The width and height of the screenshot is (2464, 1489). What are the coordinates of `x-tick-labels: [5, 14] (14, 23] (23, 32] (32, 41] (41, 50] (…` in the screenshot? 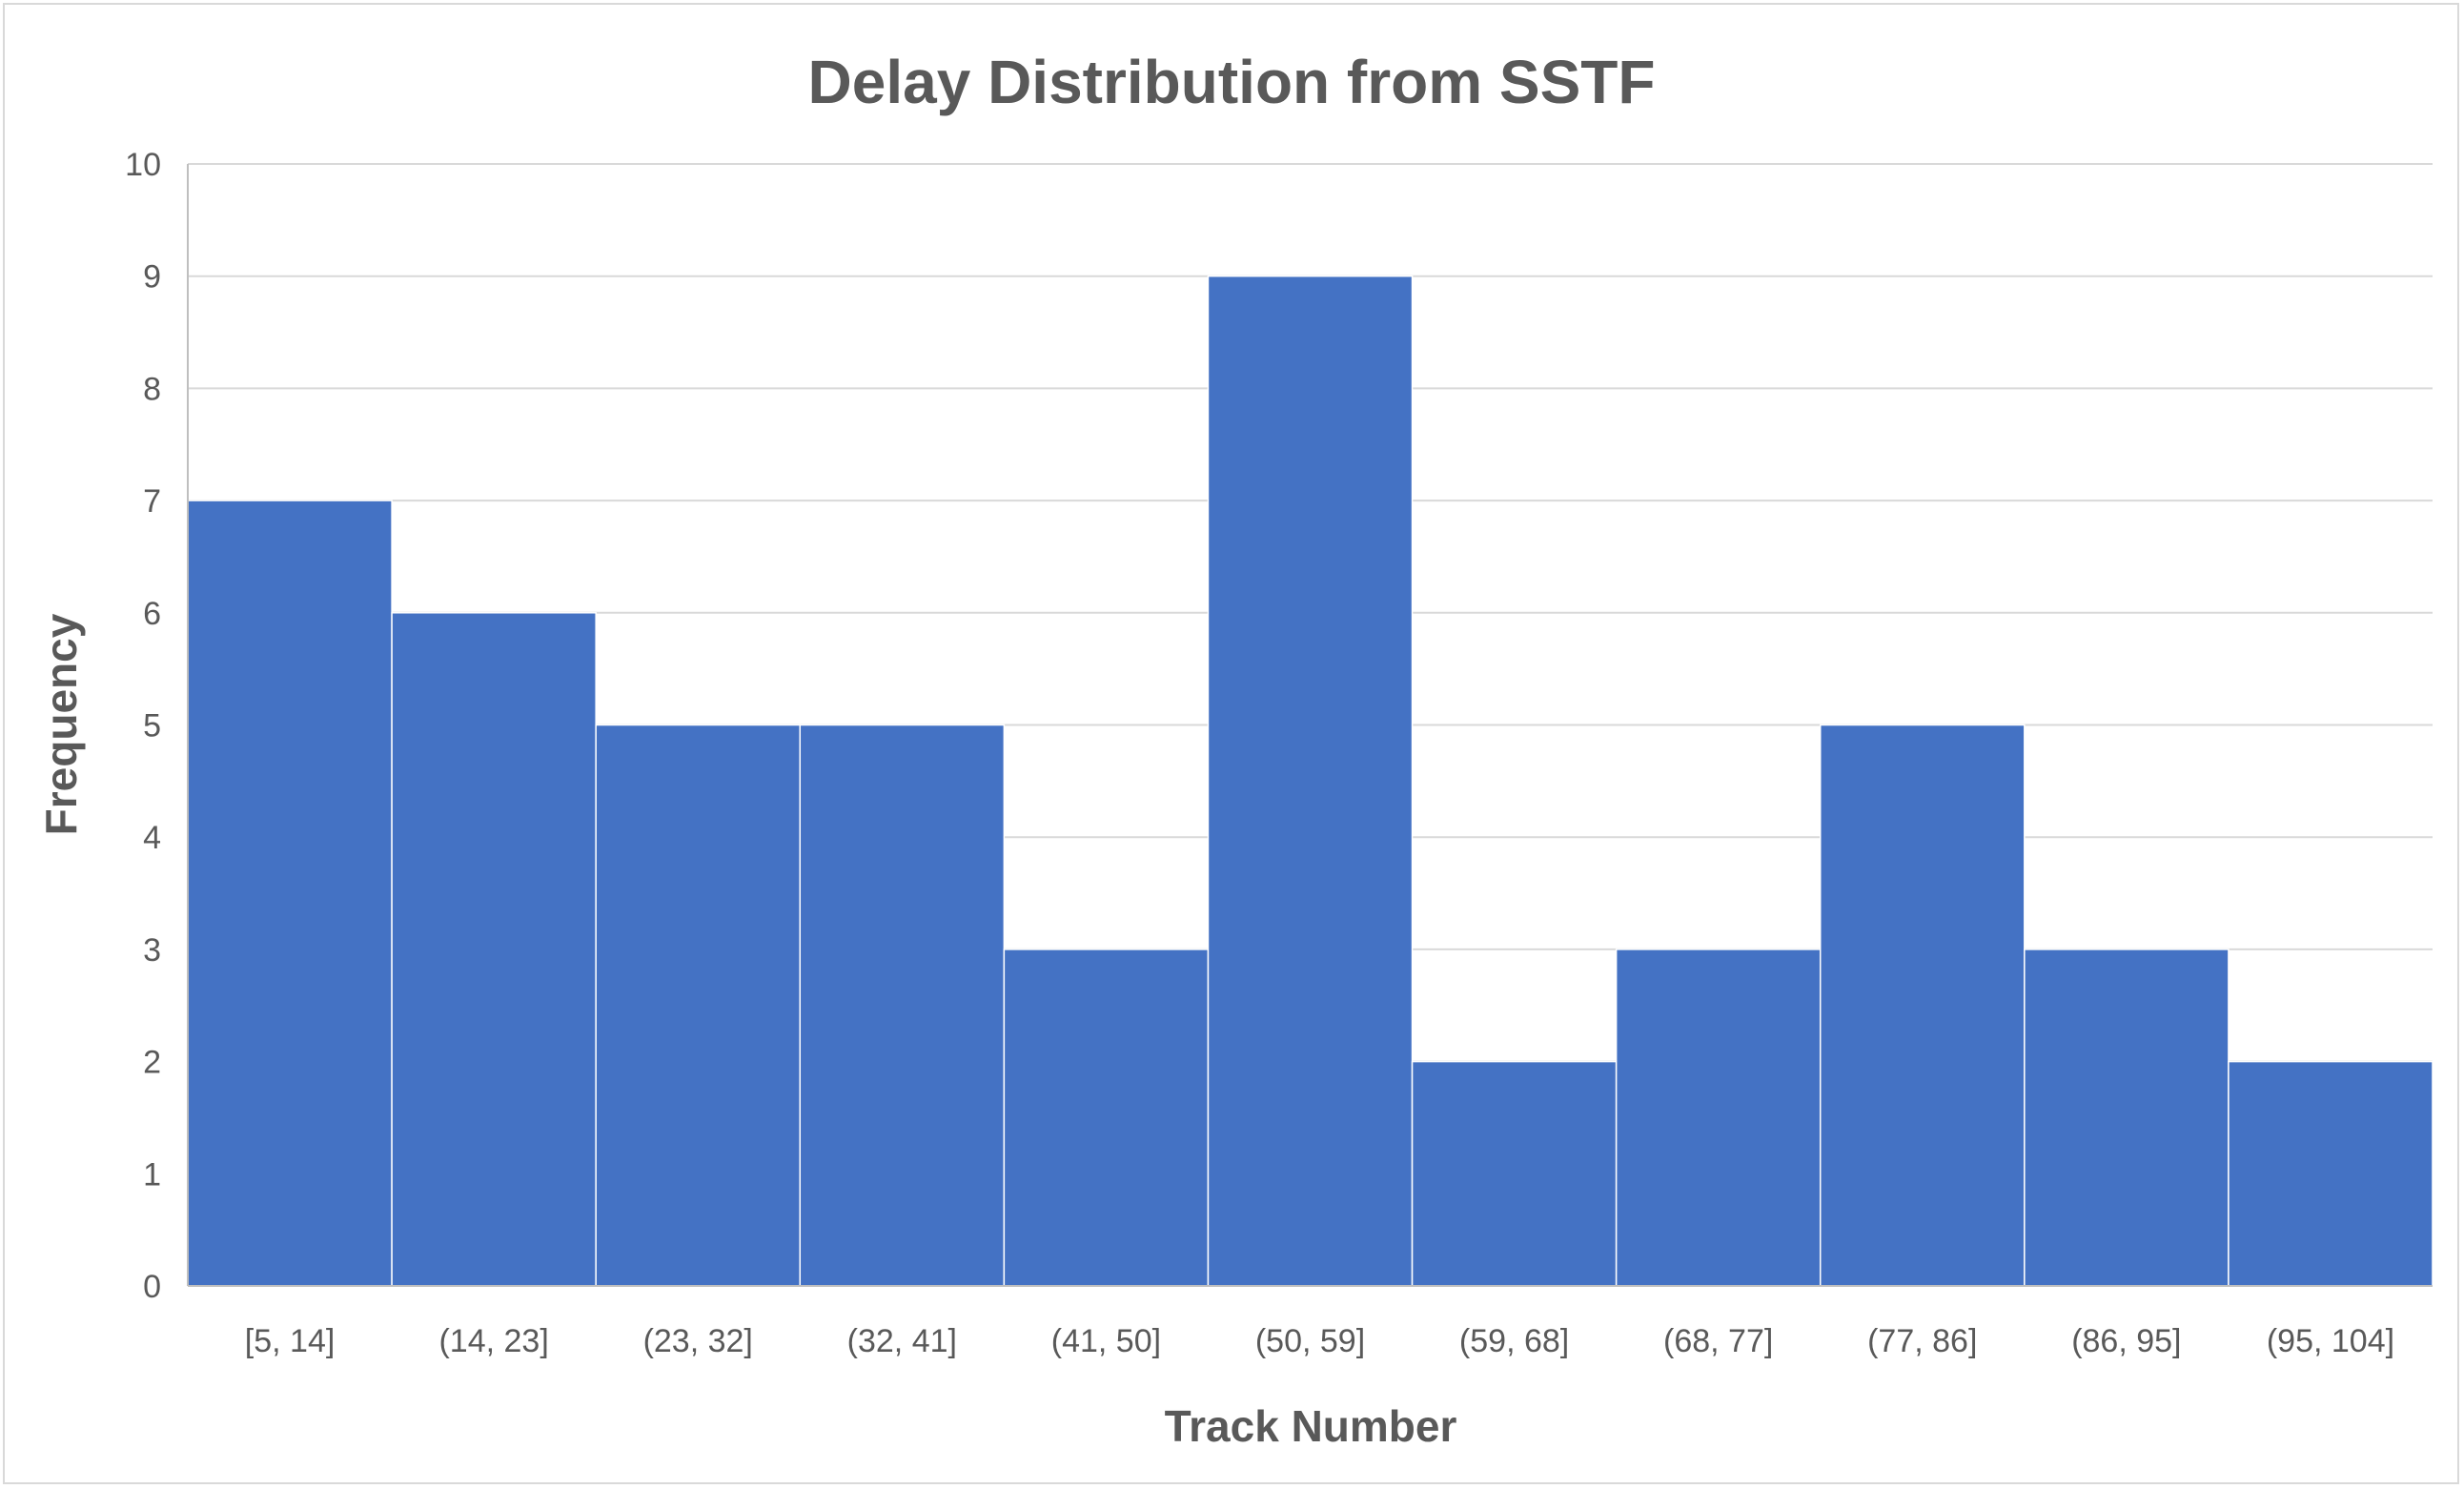 It's located at (1319, 1341).